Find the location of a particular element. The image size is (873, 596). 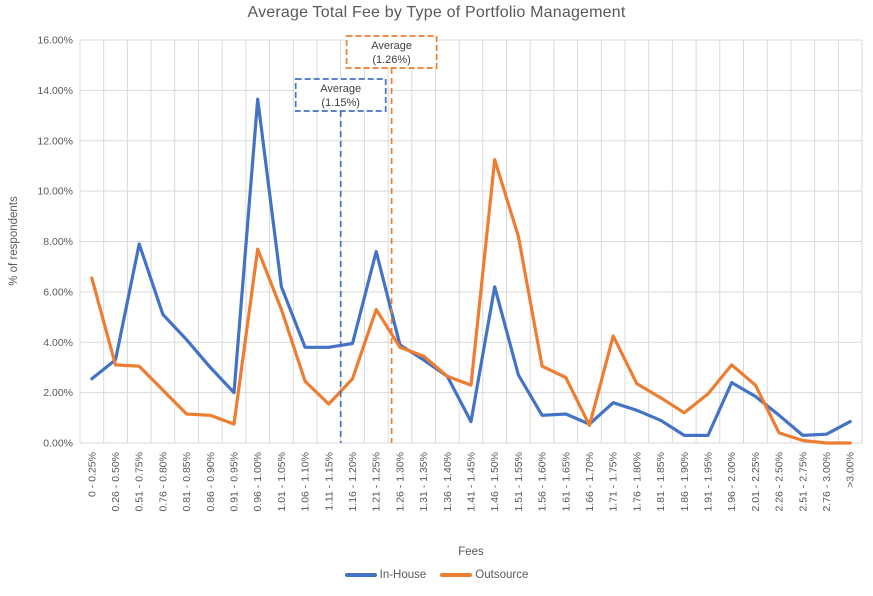

x-tick-label: 2.51 - 2.75% is located at coordinates (803, 482).